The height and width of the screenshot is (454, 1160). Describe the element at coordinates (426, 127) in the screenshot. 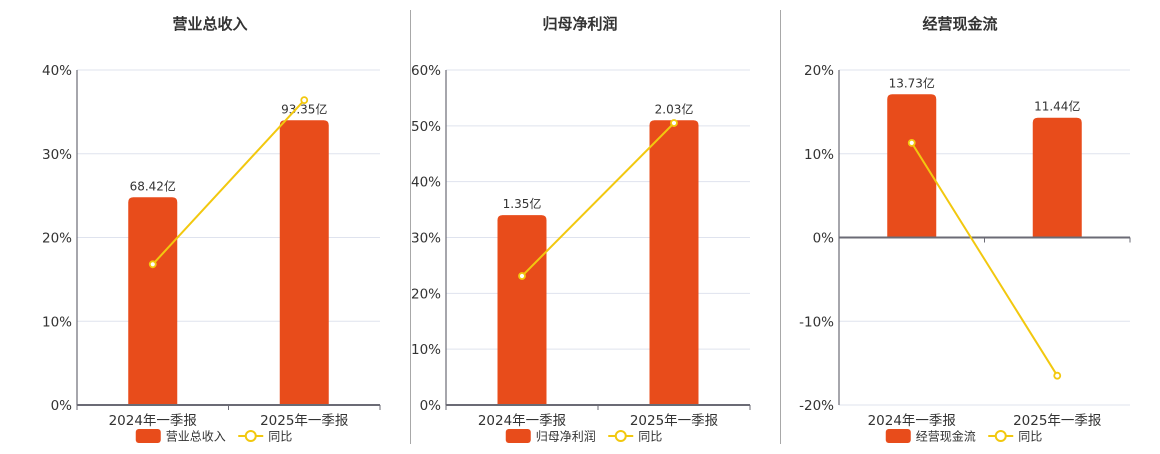

I see `y-tick-label: 50%` at that location.